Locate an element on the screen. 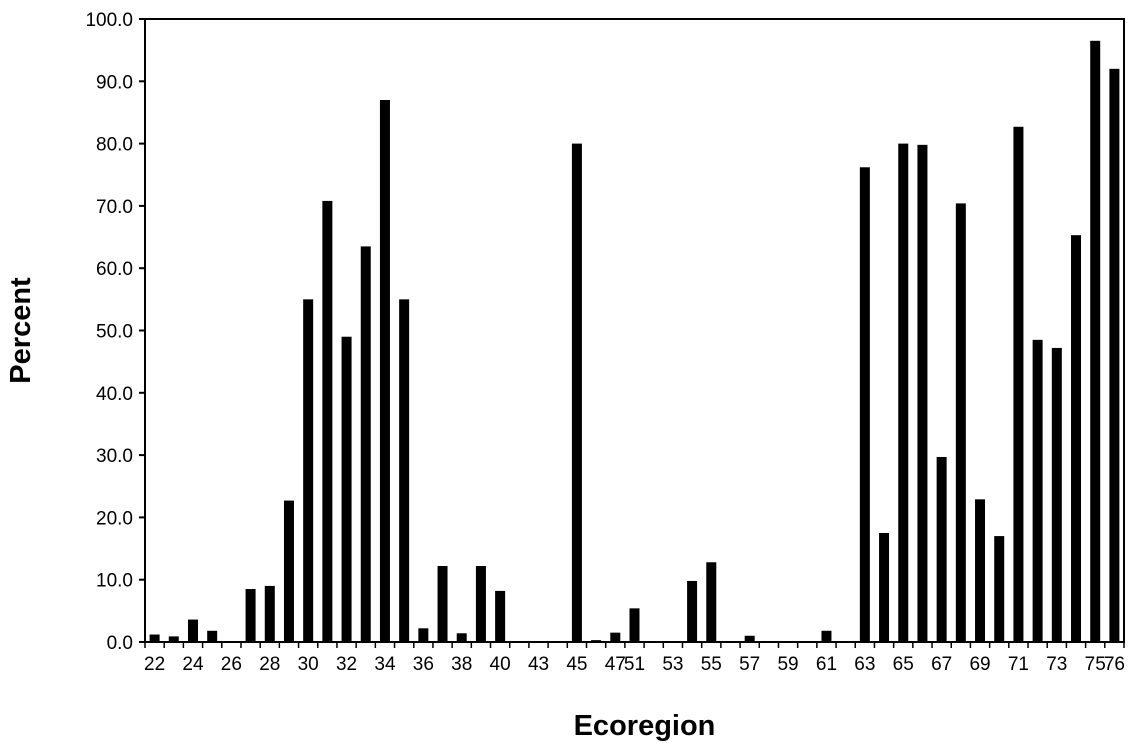 Image resolution: width=1132 pixels, height=743 pixels. y-tick-label: 30.0 is located at coordinates (114, 456).